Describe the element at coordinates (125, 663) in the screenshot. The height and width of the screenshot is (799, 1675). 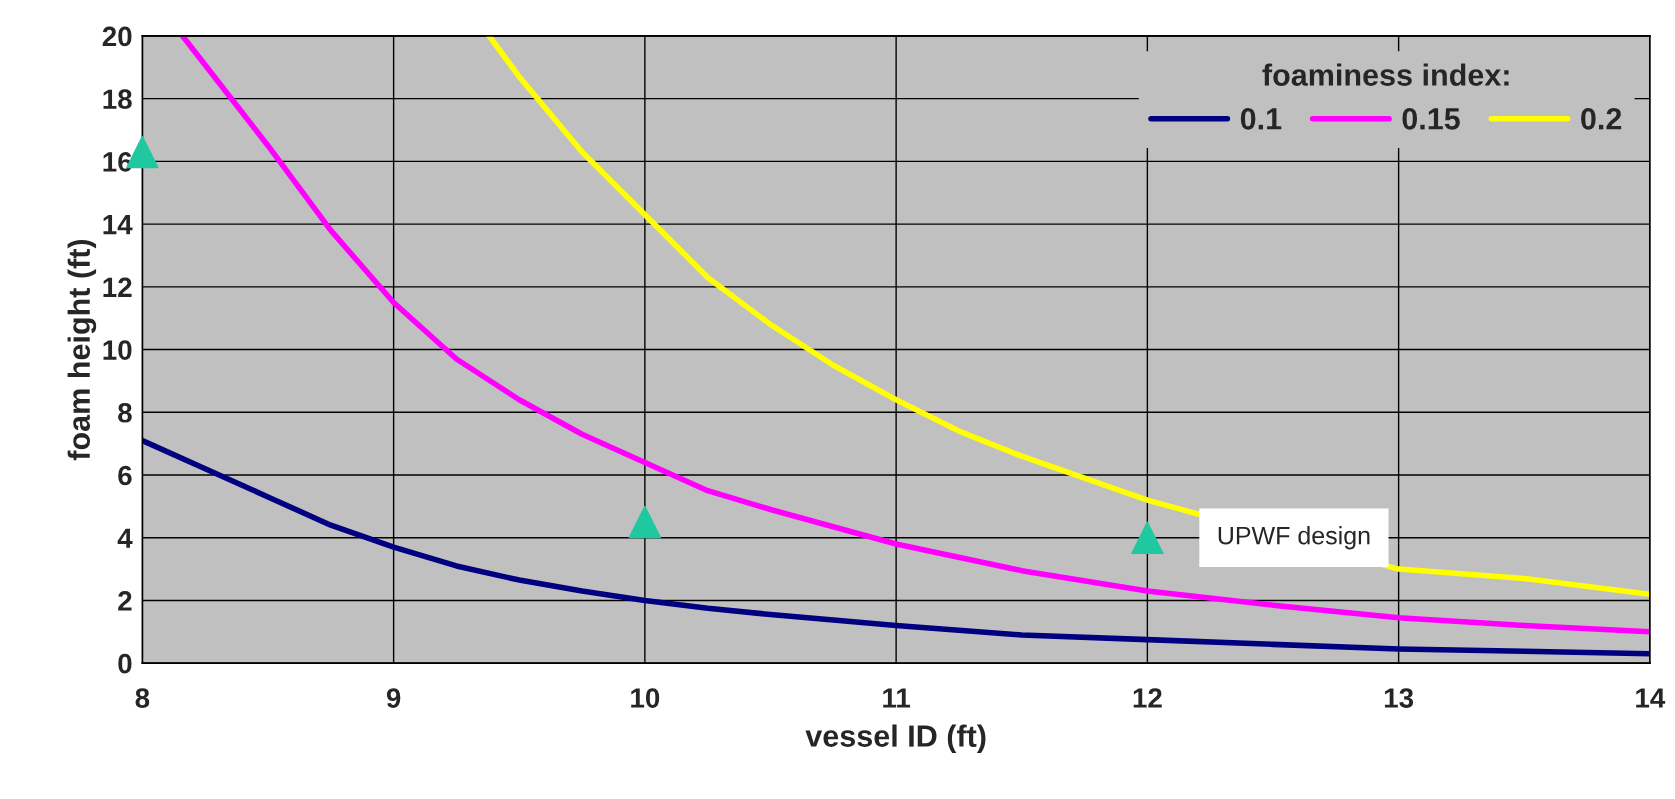
I see `y-tick-label: 0` at that location.